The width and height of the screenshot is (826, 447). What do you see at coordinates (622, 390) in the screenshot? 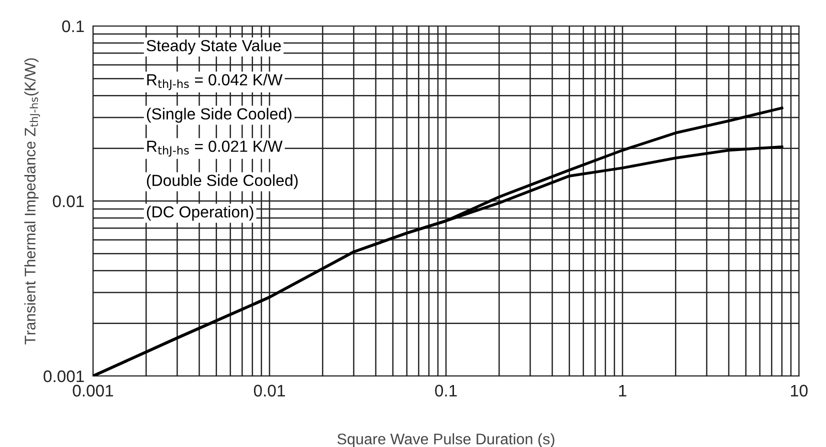
I see `x-tick-label: 1` at bounding box center [622, 390].